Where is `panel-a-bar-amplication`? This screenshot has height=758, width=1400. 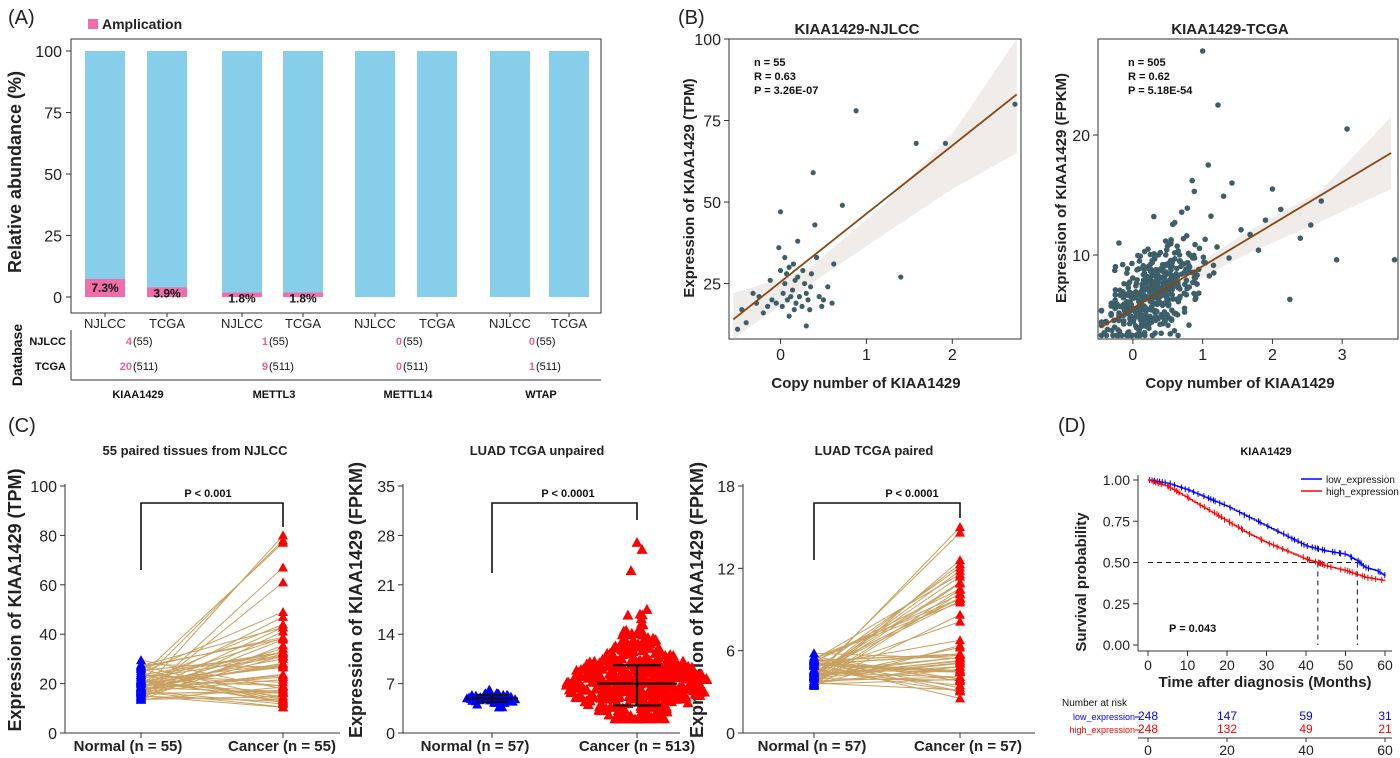
panel-a-bar-amplication is located at coordinates (303, 294).